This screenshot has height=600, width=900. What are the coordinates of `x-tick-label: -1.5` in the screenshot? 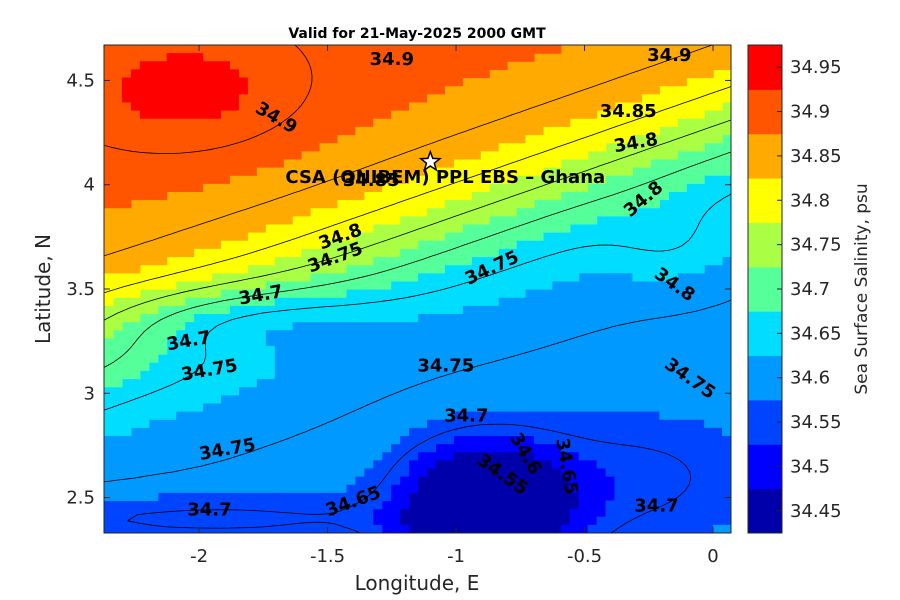 It's located at (327, 556).